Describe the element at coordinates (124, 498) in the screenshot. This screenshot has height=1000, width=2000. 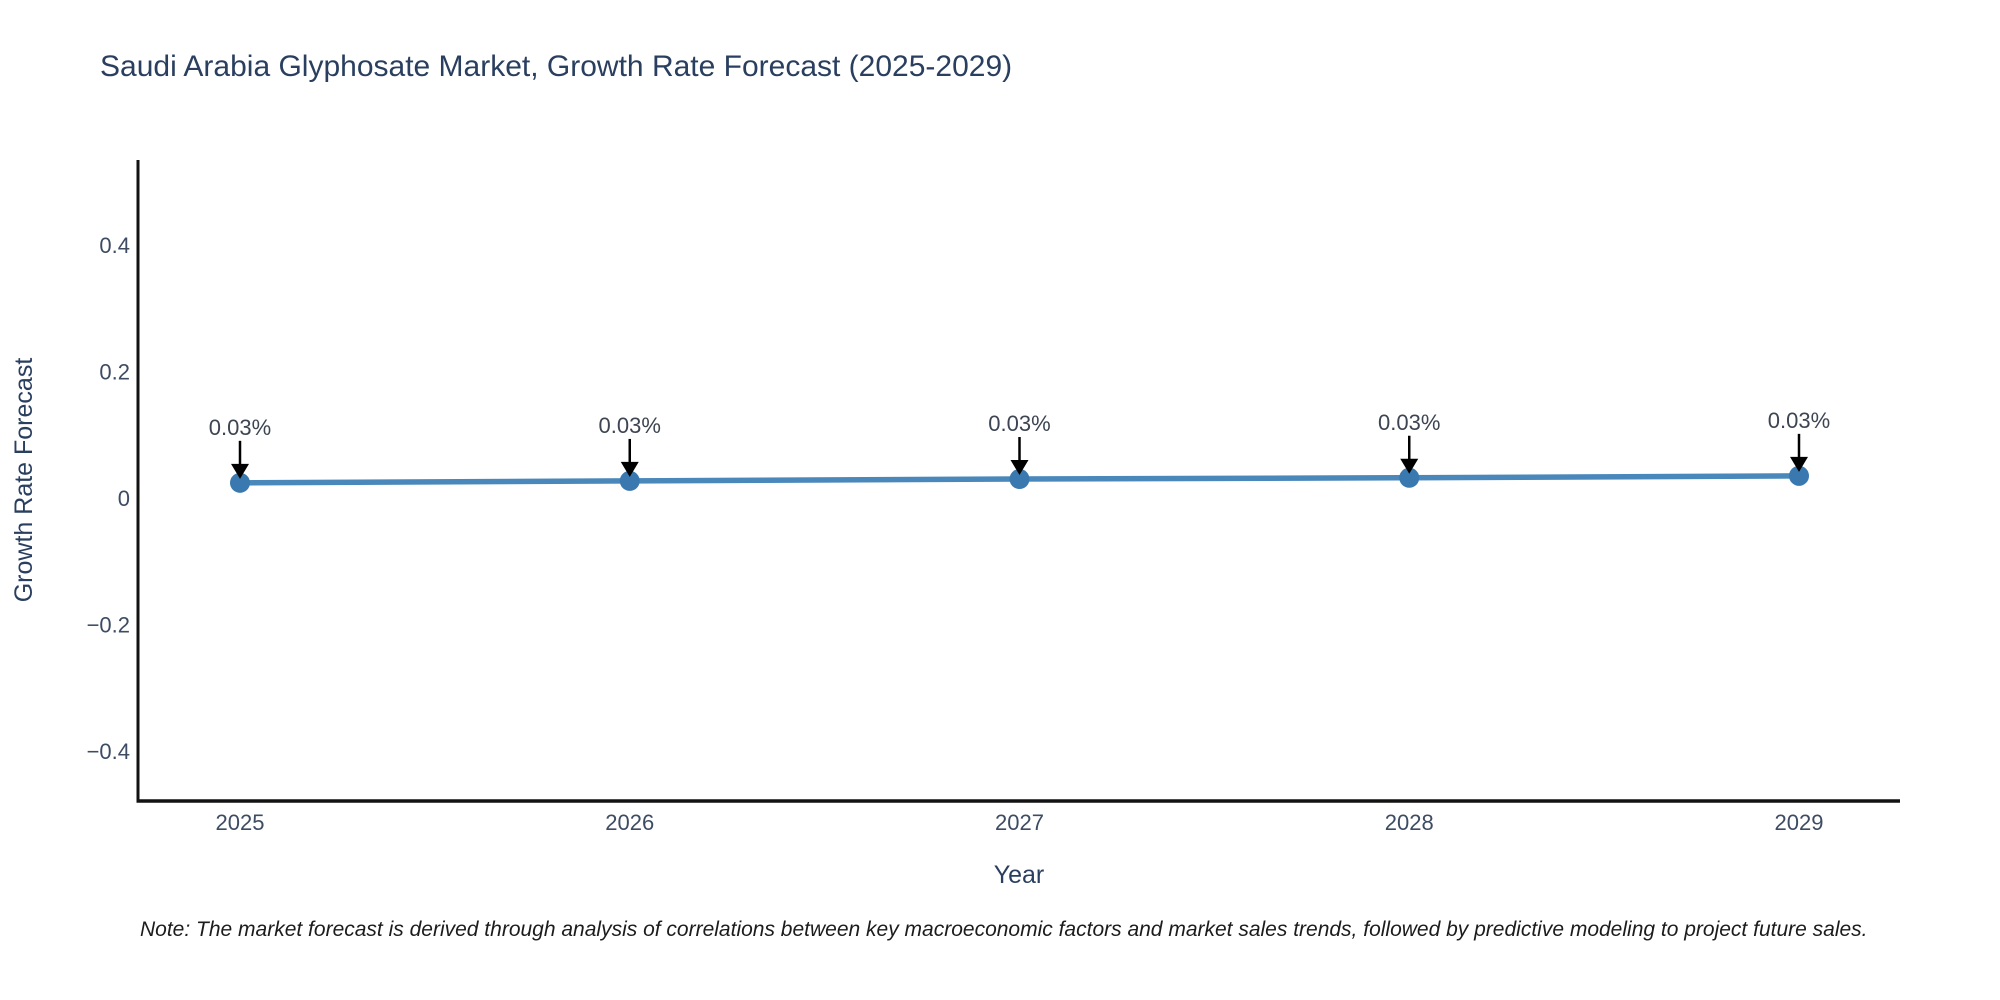
I see `y-tick-label: 0` at that location.